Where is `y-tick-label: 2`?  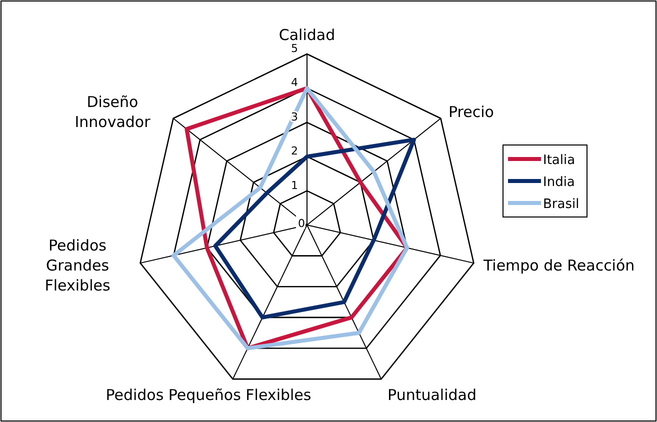
y-tick-label: 2 is located at coordinates (294, 151).